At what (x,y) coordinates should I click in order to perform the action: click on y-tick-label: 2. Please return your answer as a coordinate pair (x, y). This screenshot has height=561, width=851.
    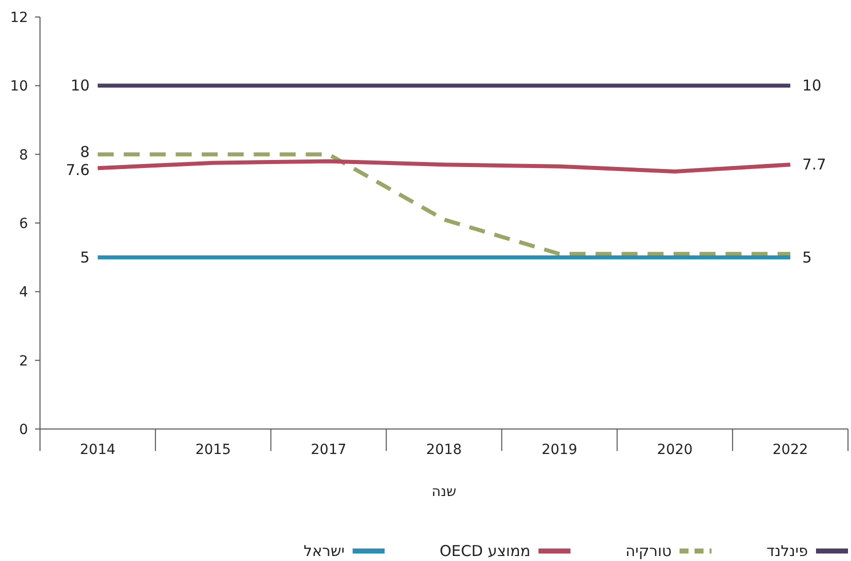
    Looking at the image, I should click on (23, 361).